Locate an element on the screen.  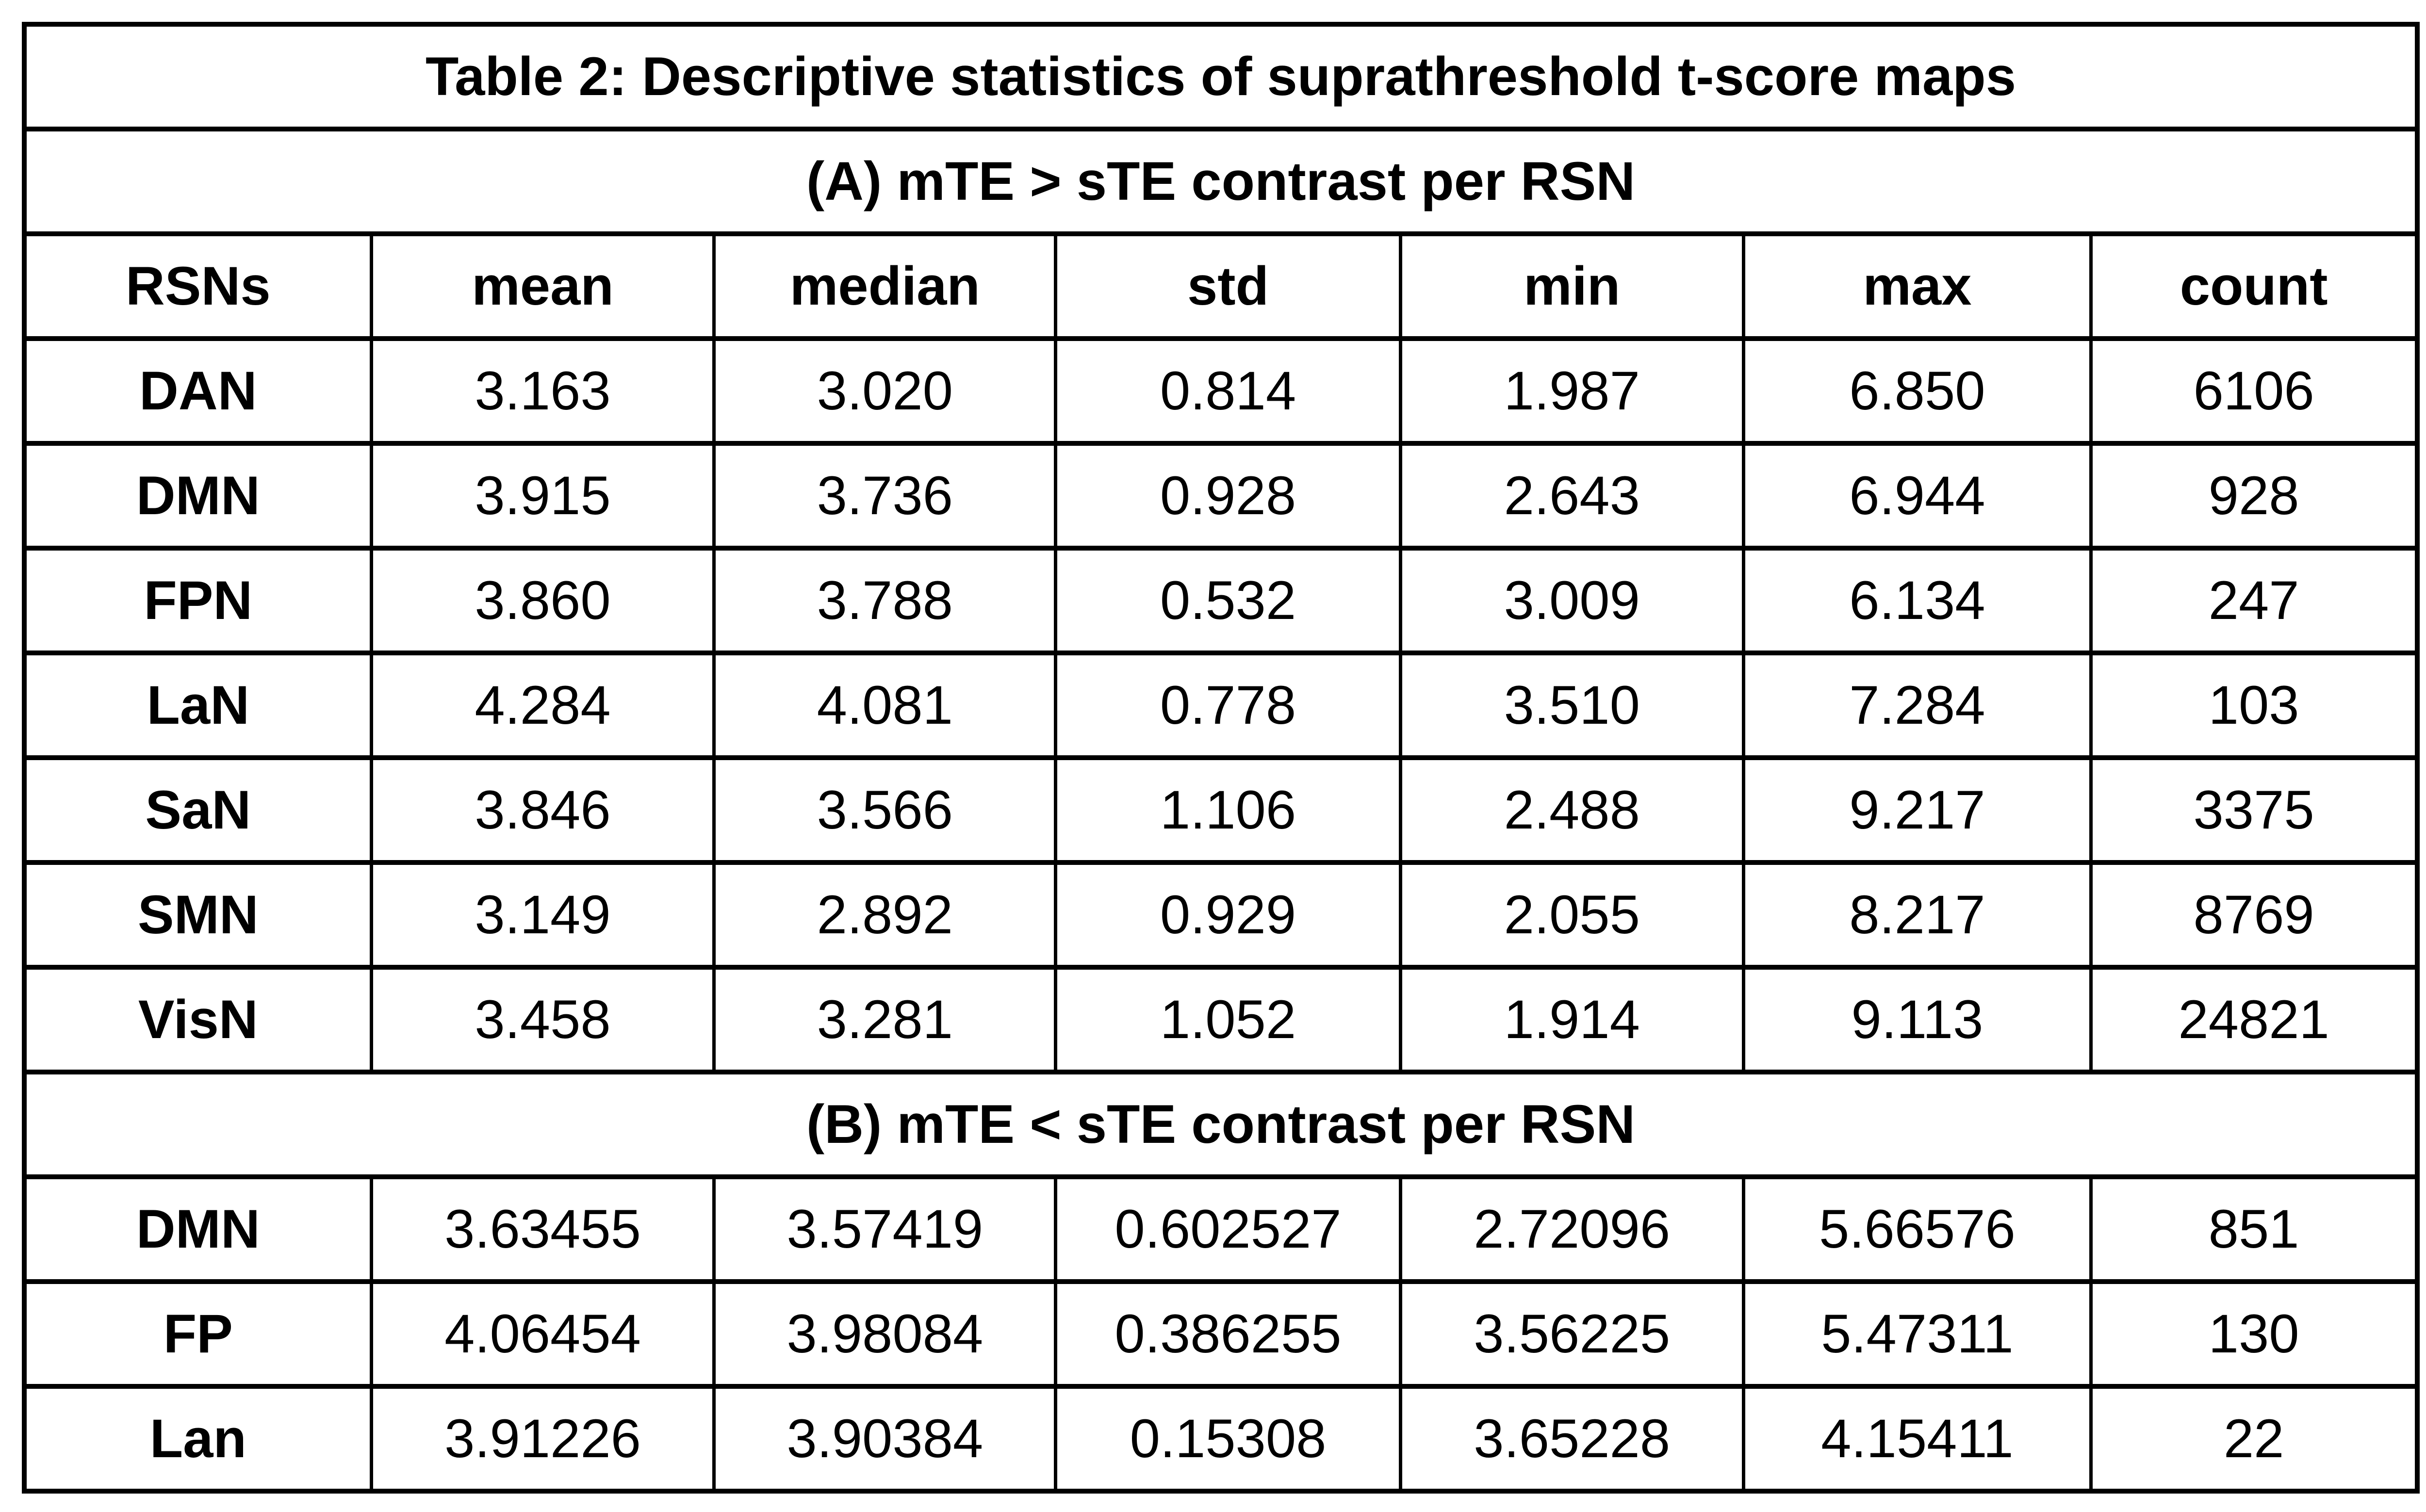
table-row: SaN 3.846 3.566 1.106 2.488 9.217 3375 is located at coordinates (1220, 810).